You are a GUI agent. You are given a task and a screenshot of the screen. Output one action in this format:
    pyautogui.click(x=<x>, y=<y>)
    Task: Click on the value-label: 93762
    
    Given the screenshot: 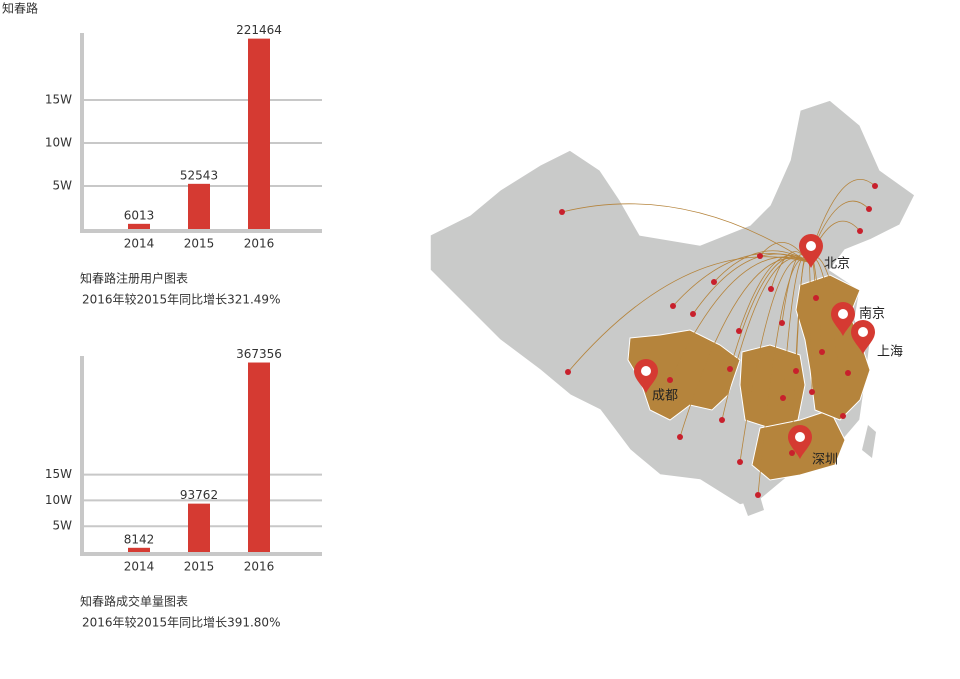 What is the action you would take?
    pyautogui.click(x=199, y=495)
    